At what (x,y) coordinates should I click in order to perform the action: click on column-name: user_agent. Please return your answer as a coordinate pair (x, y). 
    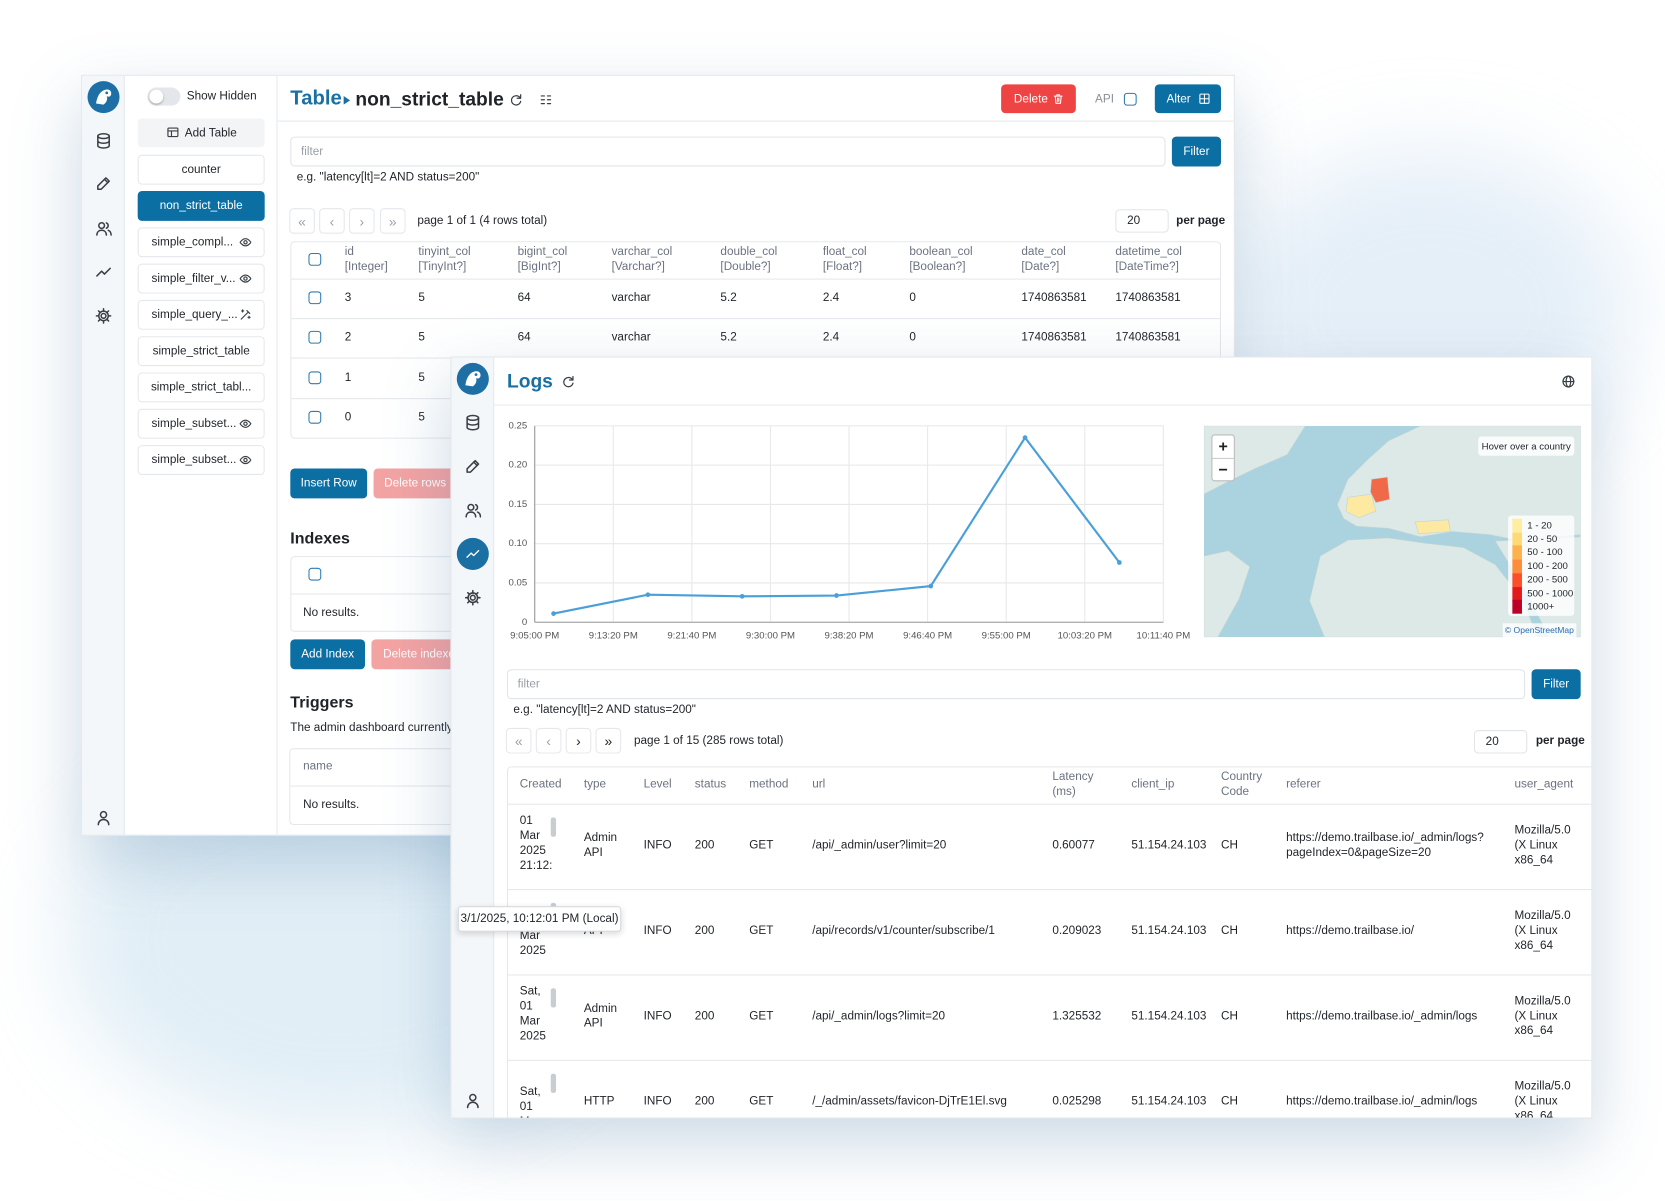
    Looking at the image, I should click on (1544, 784).